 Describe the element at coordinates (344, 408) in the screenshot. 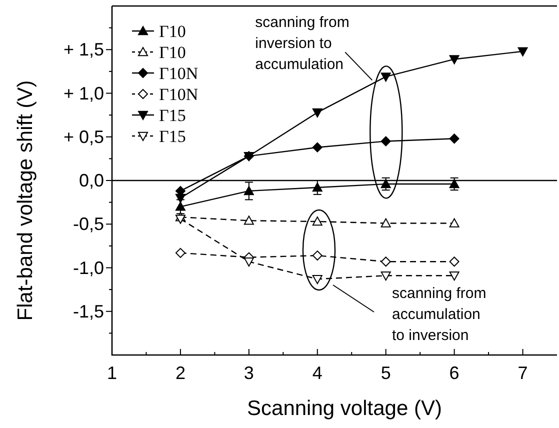

I see `x-axis-title: Scanning voltage (V)` at that location.